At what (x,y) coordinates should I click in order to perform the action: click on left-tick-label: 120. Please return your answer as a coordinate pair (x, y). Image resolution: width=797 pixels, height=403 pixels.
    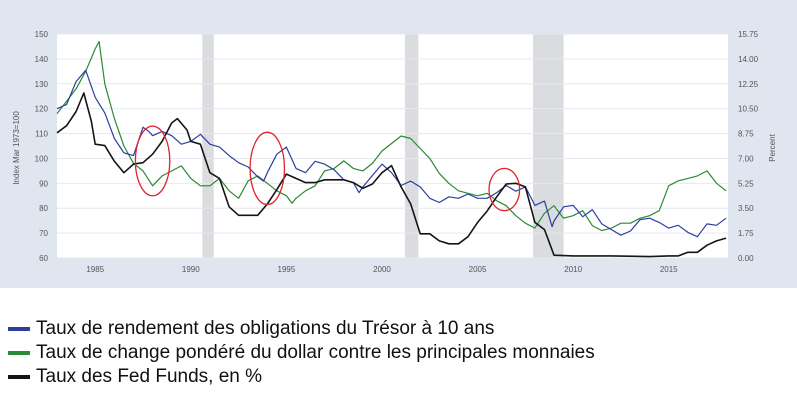
    Looking at the image, I should click on (42, 109).